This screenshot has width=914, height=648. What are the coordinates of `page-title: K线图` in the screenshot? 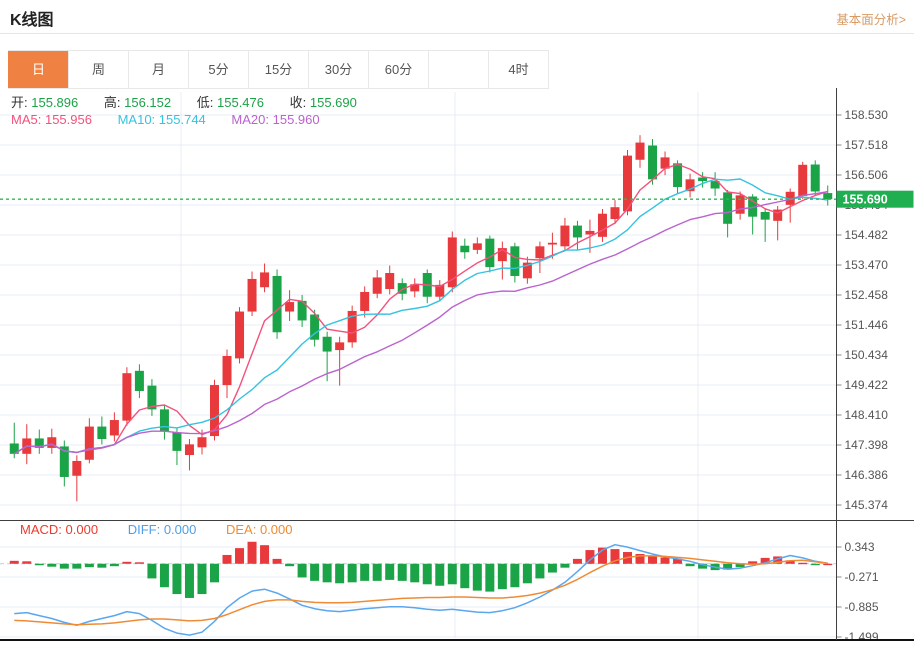 It's located at (32, 20).